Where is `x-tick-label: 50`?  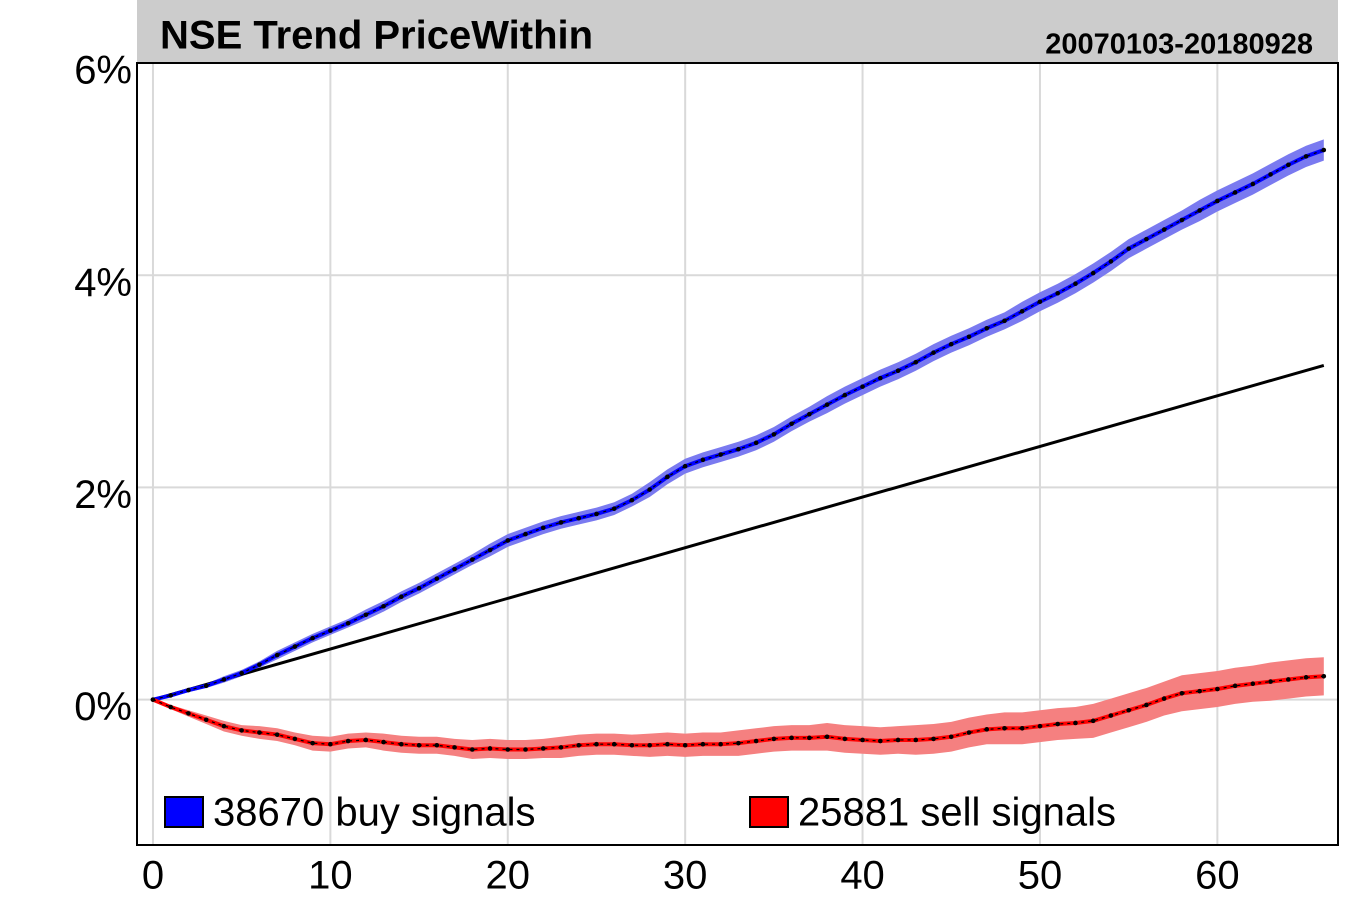 x-tick-label: 50 is located at coordinates (1040, 876).